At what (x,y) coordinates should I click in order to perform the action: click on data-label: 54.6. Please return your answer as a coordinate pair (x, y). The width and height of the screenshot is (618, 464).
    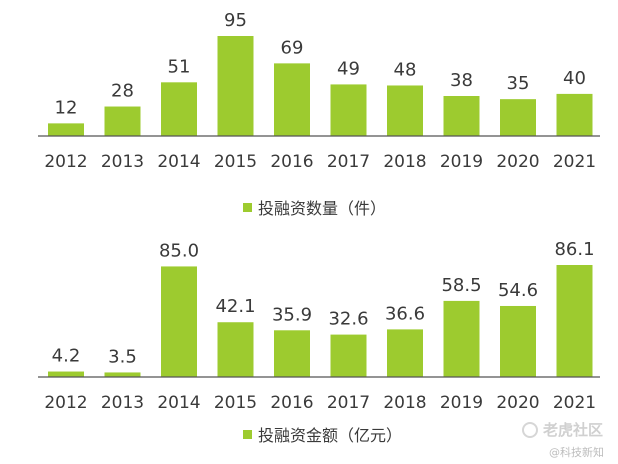
    Looking at the image, I should click on (518, 290).